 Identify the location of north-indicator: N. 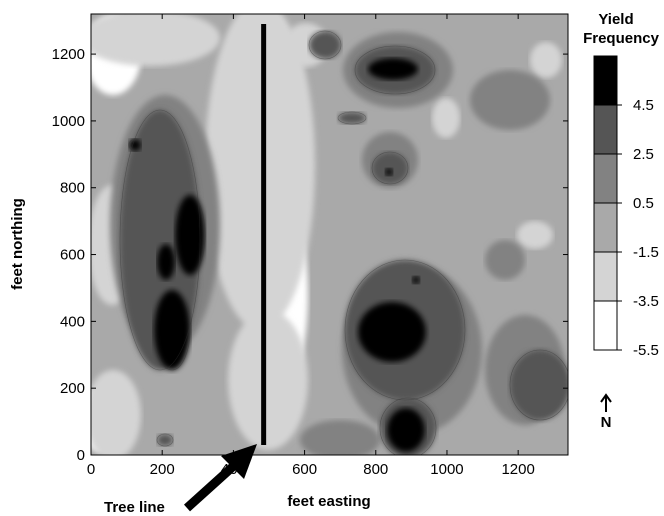
(606, 412).